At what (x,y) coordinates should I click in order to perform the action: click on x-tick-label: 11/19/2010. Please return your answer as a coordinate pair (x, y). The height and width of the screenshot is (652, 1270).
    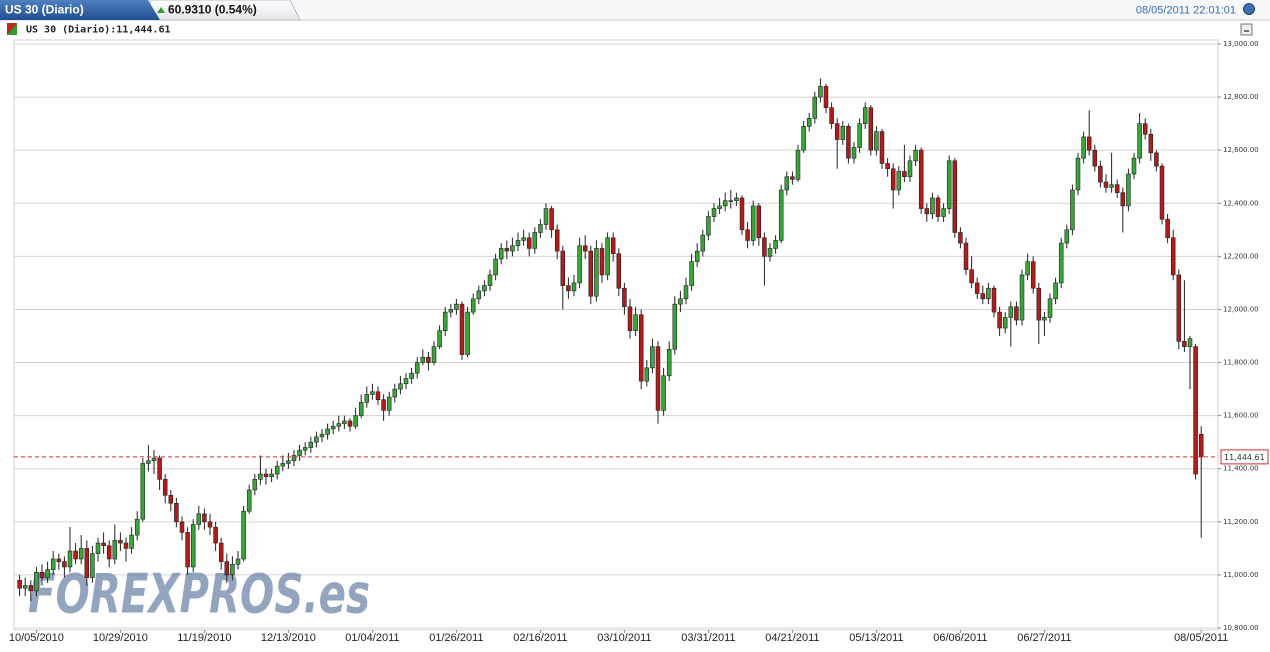
    Looking at the image, I should click on (204, 638).